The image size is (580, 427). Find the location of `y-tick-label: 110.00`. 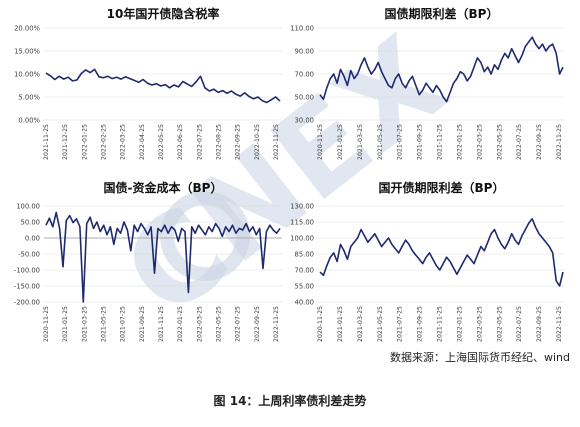

y-tick-label: 110.00 is located at coordinates (302, 29).